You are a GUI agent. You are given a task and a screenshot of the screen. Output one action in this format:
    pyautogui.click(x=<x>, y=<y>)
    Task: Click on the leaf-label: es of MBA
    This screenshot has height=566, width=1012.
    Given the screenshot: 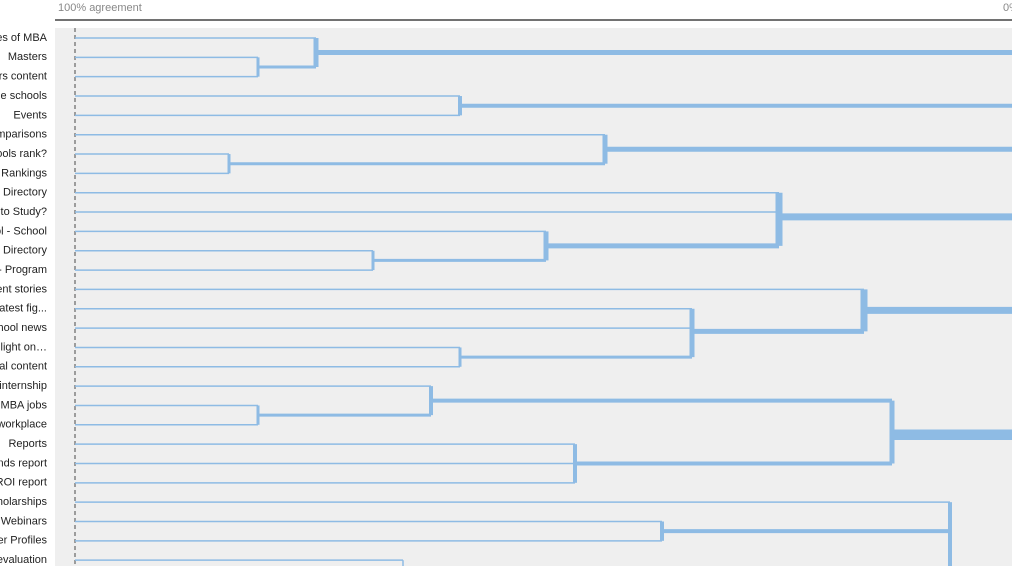 What is the action you would take?
    pyautogui.click(x=24, y=38)
    